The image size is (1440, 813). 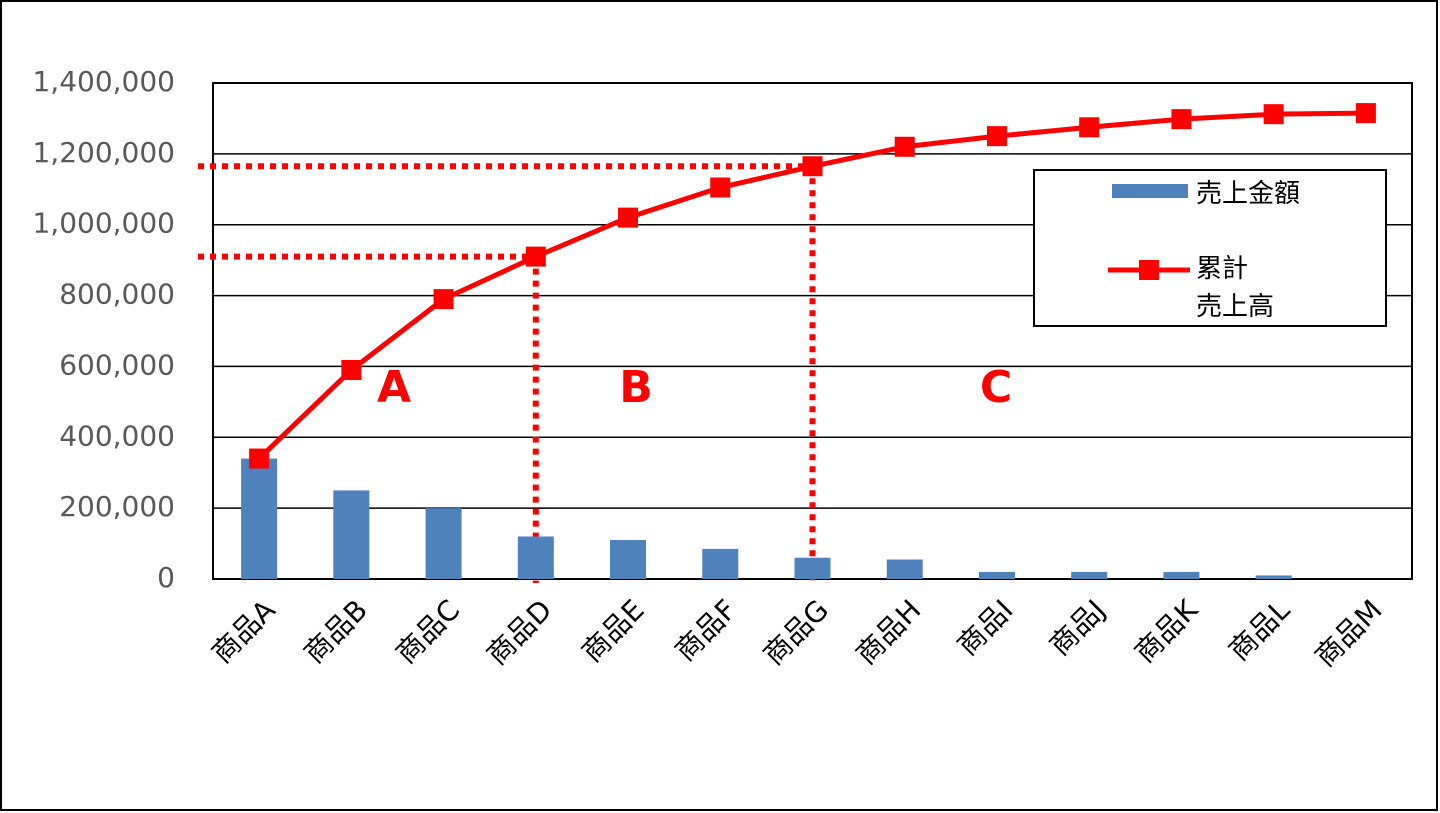 What do you see at coordinates (996, 387) in the screenshot?
I see `annotation: C` at bounding box center [996, 387].